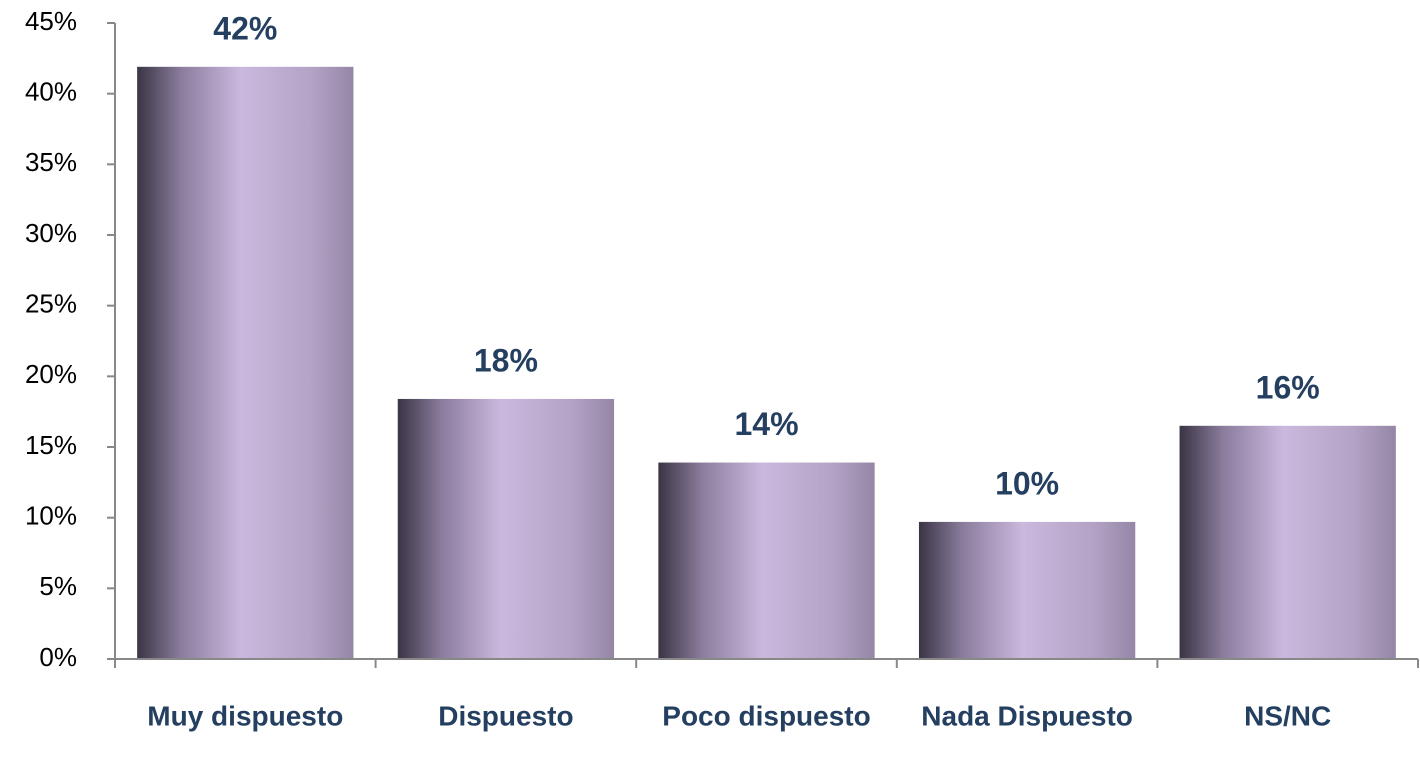 This screenshot has height=782, width=1420. I want to click on y-tick-label: 20%, so click(51, 374).